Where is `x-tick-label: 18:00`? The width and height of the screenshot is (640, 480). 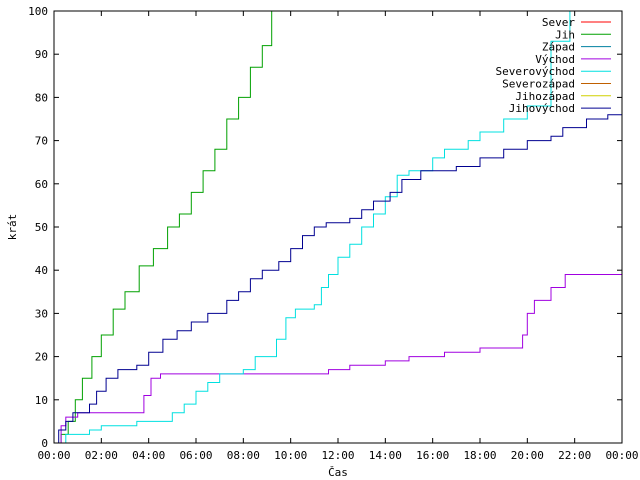 x-tick-label: 18:00 is located at coordinates (479, 455).